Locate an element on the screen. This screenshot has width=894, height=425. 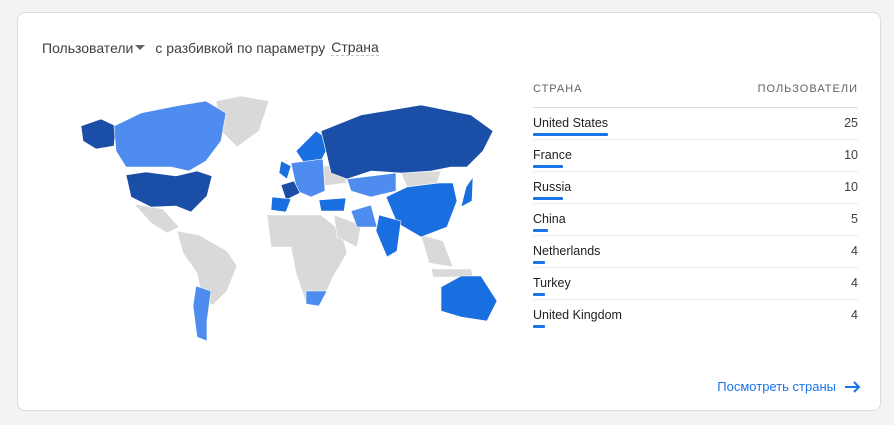
column-header-users: ПОЛЬЗОВАТЕЛИ is located at coordinates (807, 89).